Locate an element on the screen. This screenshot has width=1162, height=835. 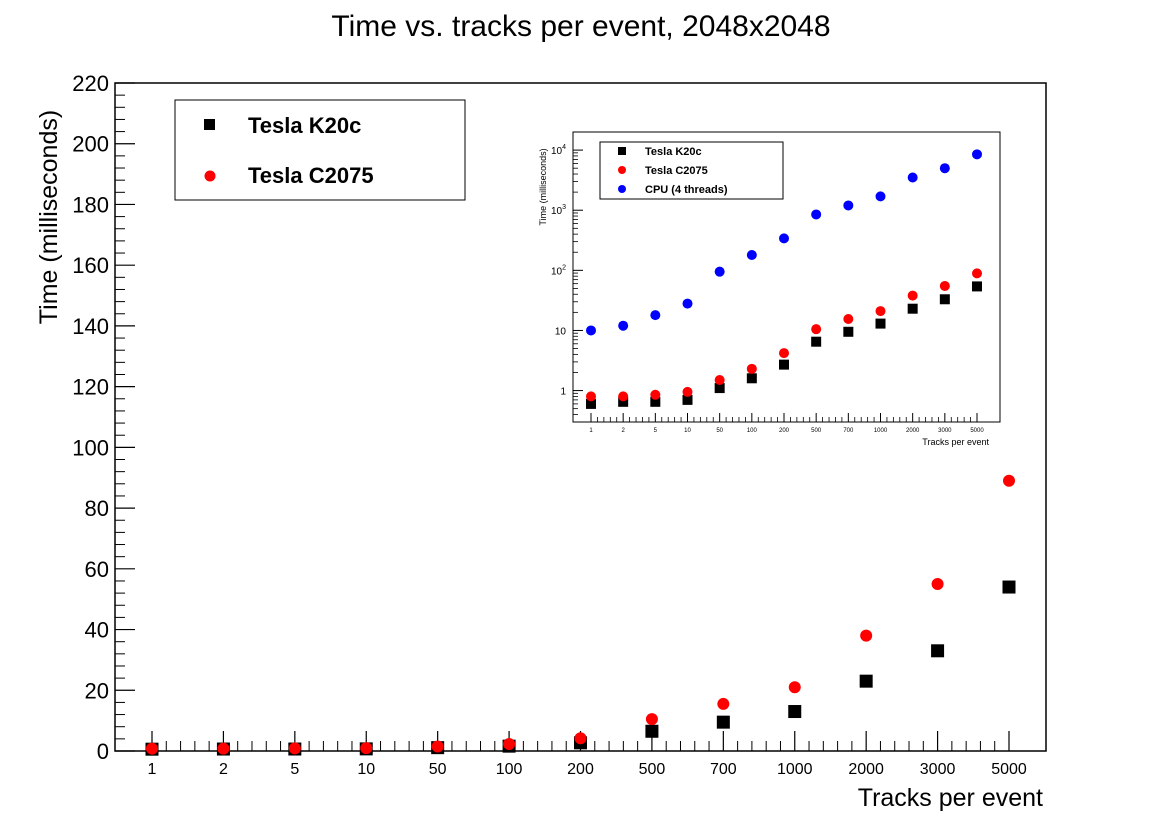
inset-x-tick-label: 50 is located at coordinates (719, 431).